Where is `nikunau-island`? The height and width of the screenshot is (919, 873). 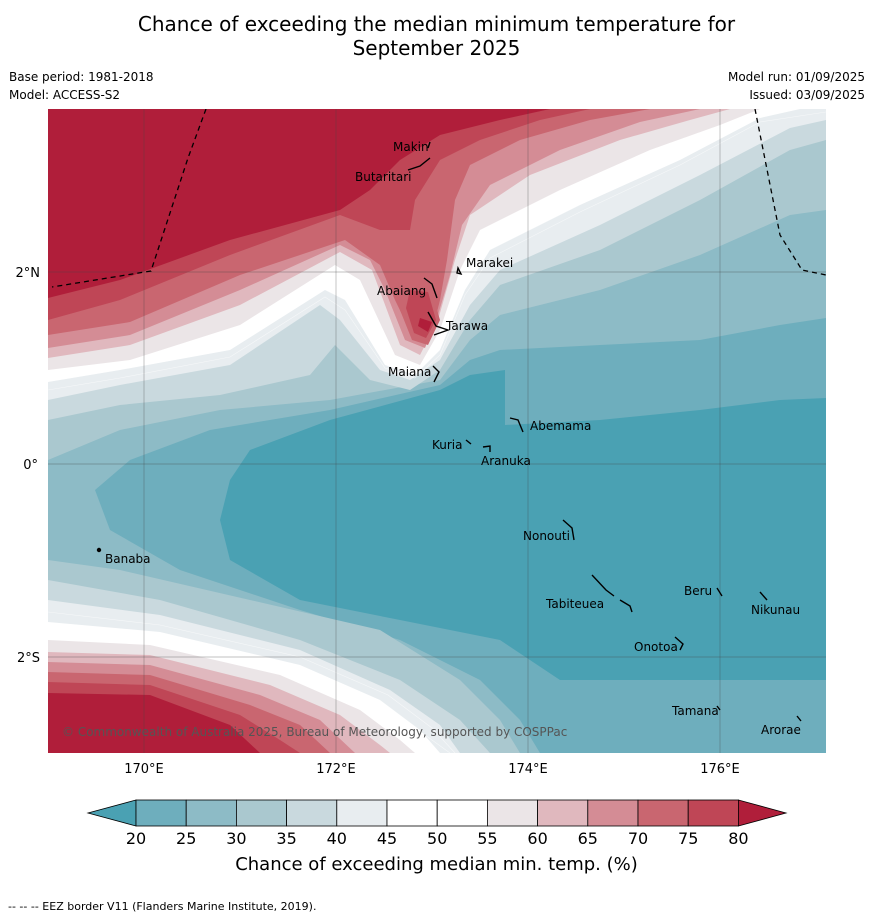 nikunau-island is located at coordinates (763, 596).